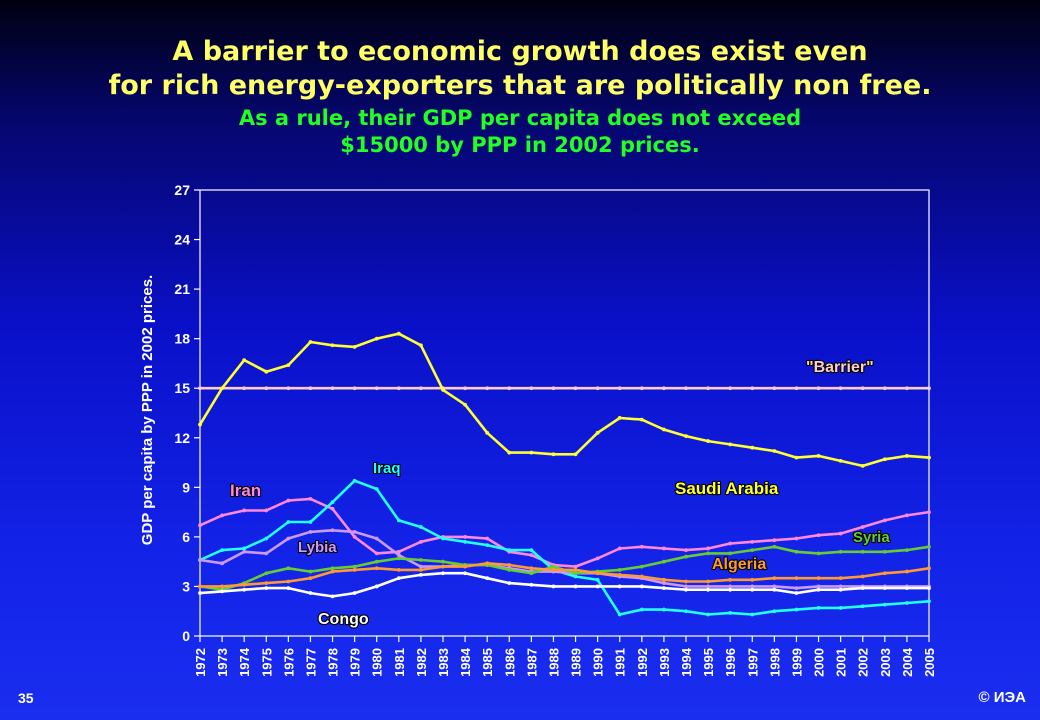 This screenshot has height=720, width=1040. Describe the element at coordinates (730, 662) in the screenshot. I see `x-tick-label: 1996` at that location.